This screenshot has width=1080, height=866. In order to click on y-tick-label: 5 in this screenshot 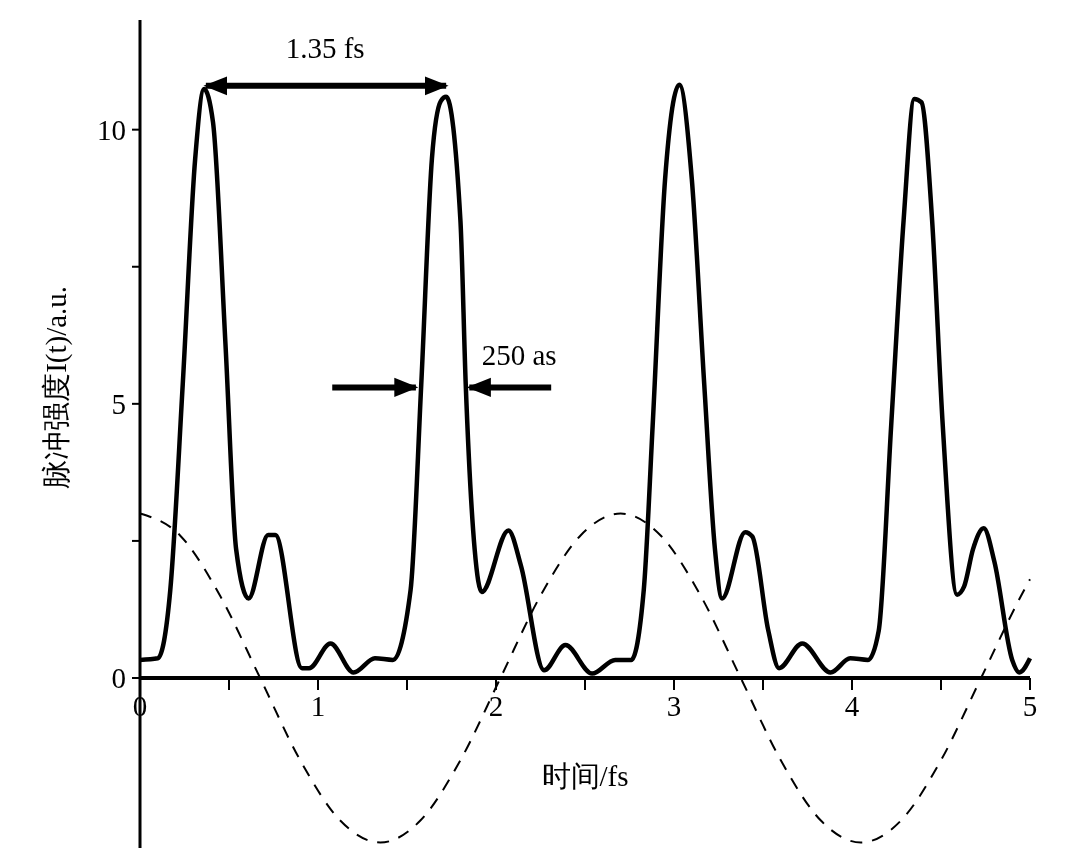, I will do `click(118, 403)`.